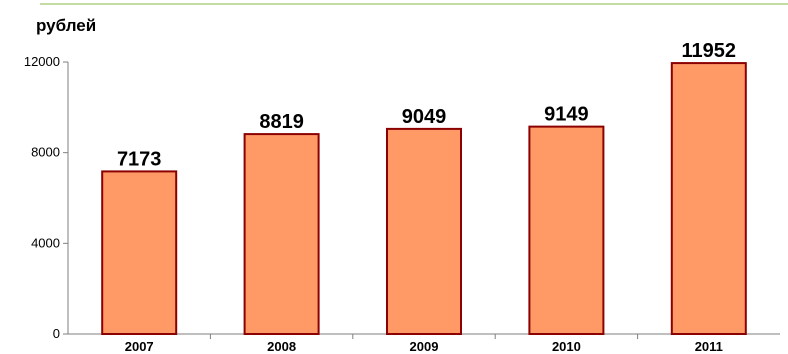  I want to click on x-label-2008: 2008, so click(281, 346).